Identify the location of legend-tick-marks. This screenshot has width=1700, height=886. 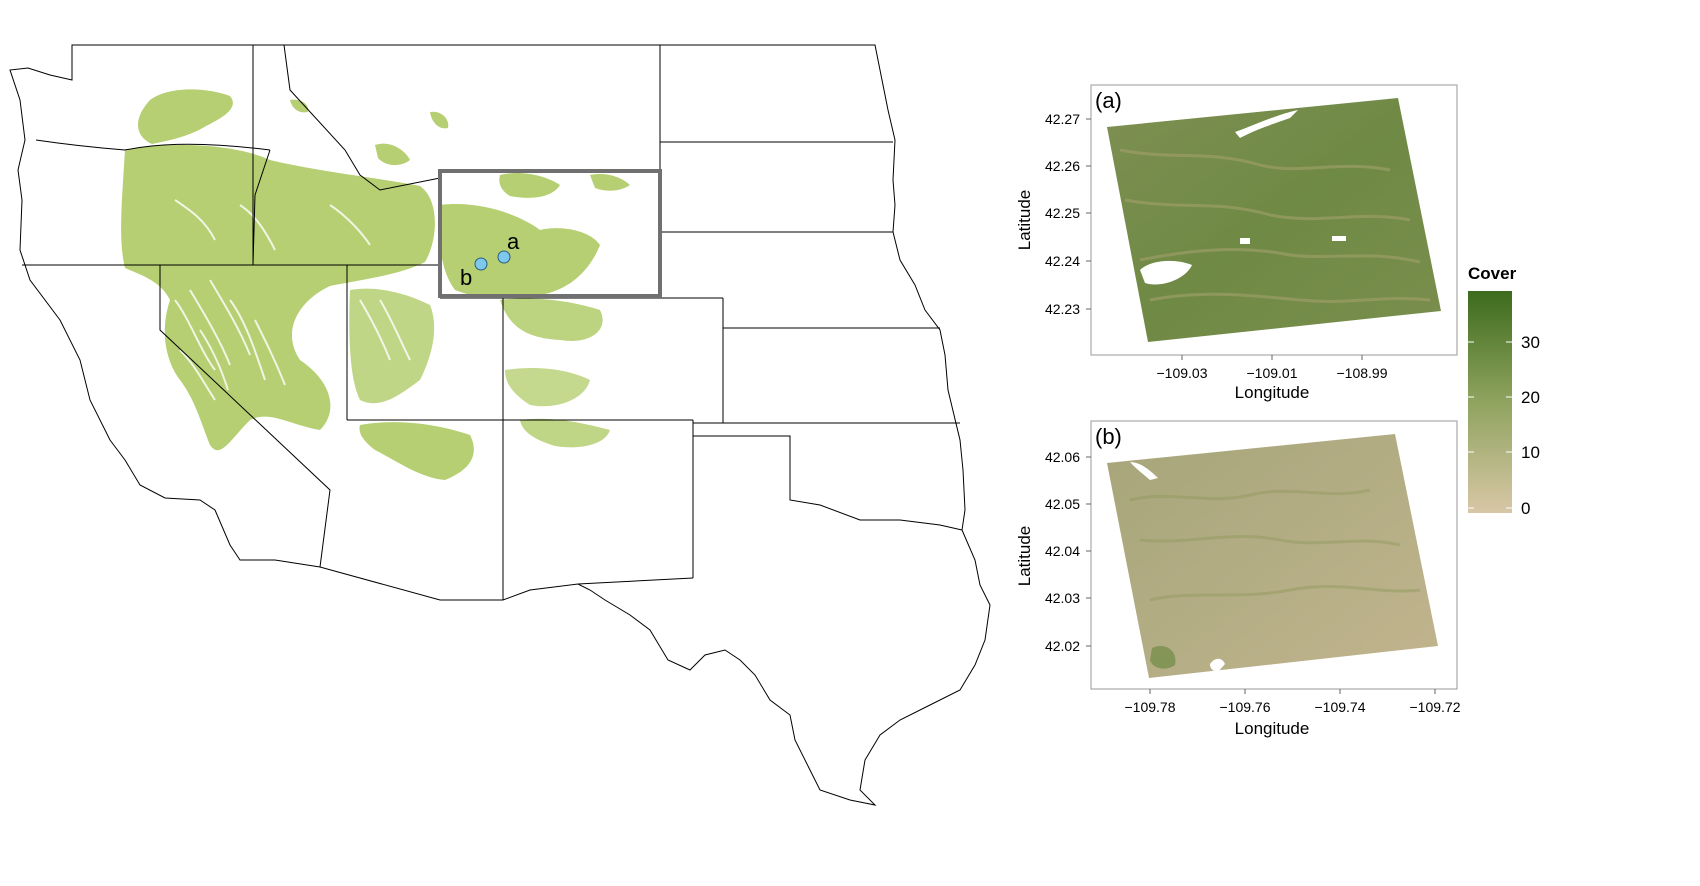
(1490, 425).